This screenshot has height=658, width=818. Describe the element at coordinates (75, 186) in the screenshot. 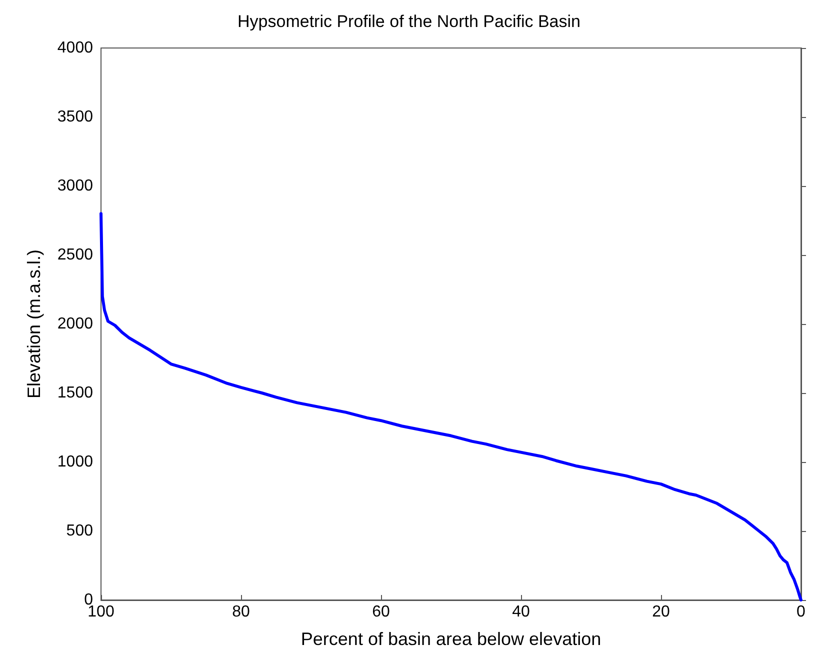

I see `y-tick-label: 3000` at that location.